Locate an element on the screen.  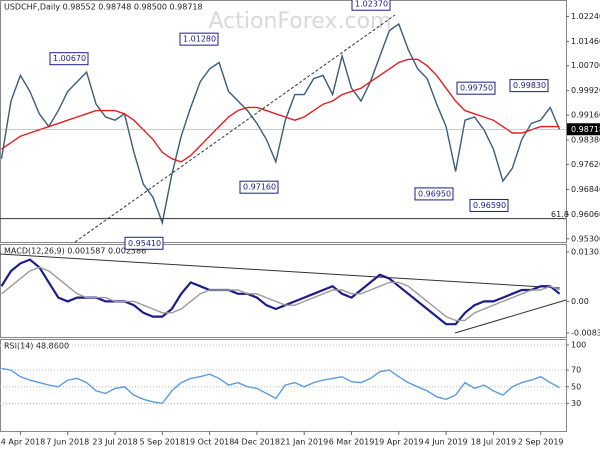
annotation-label: 1.01280 is located at coordinates (199, 39).